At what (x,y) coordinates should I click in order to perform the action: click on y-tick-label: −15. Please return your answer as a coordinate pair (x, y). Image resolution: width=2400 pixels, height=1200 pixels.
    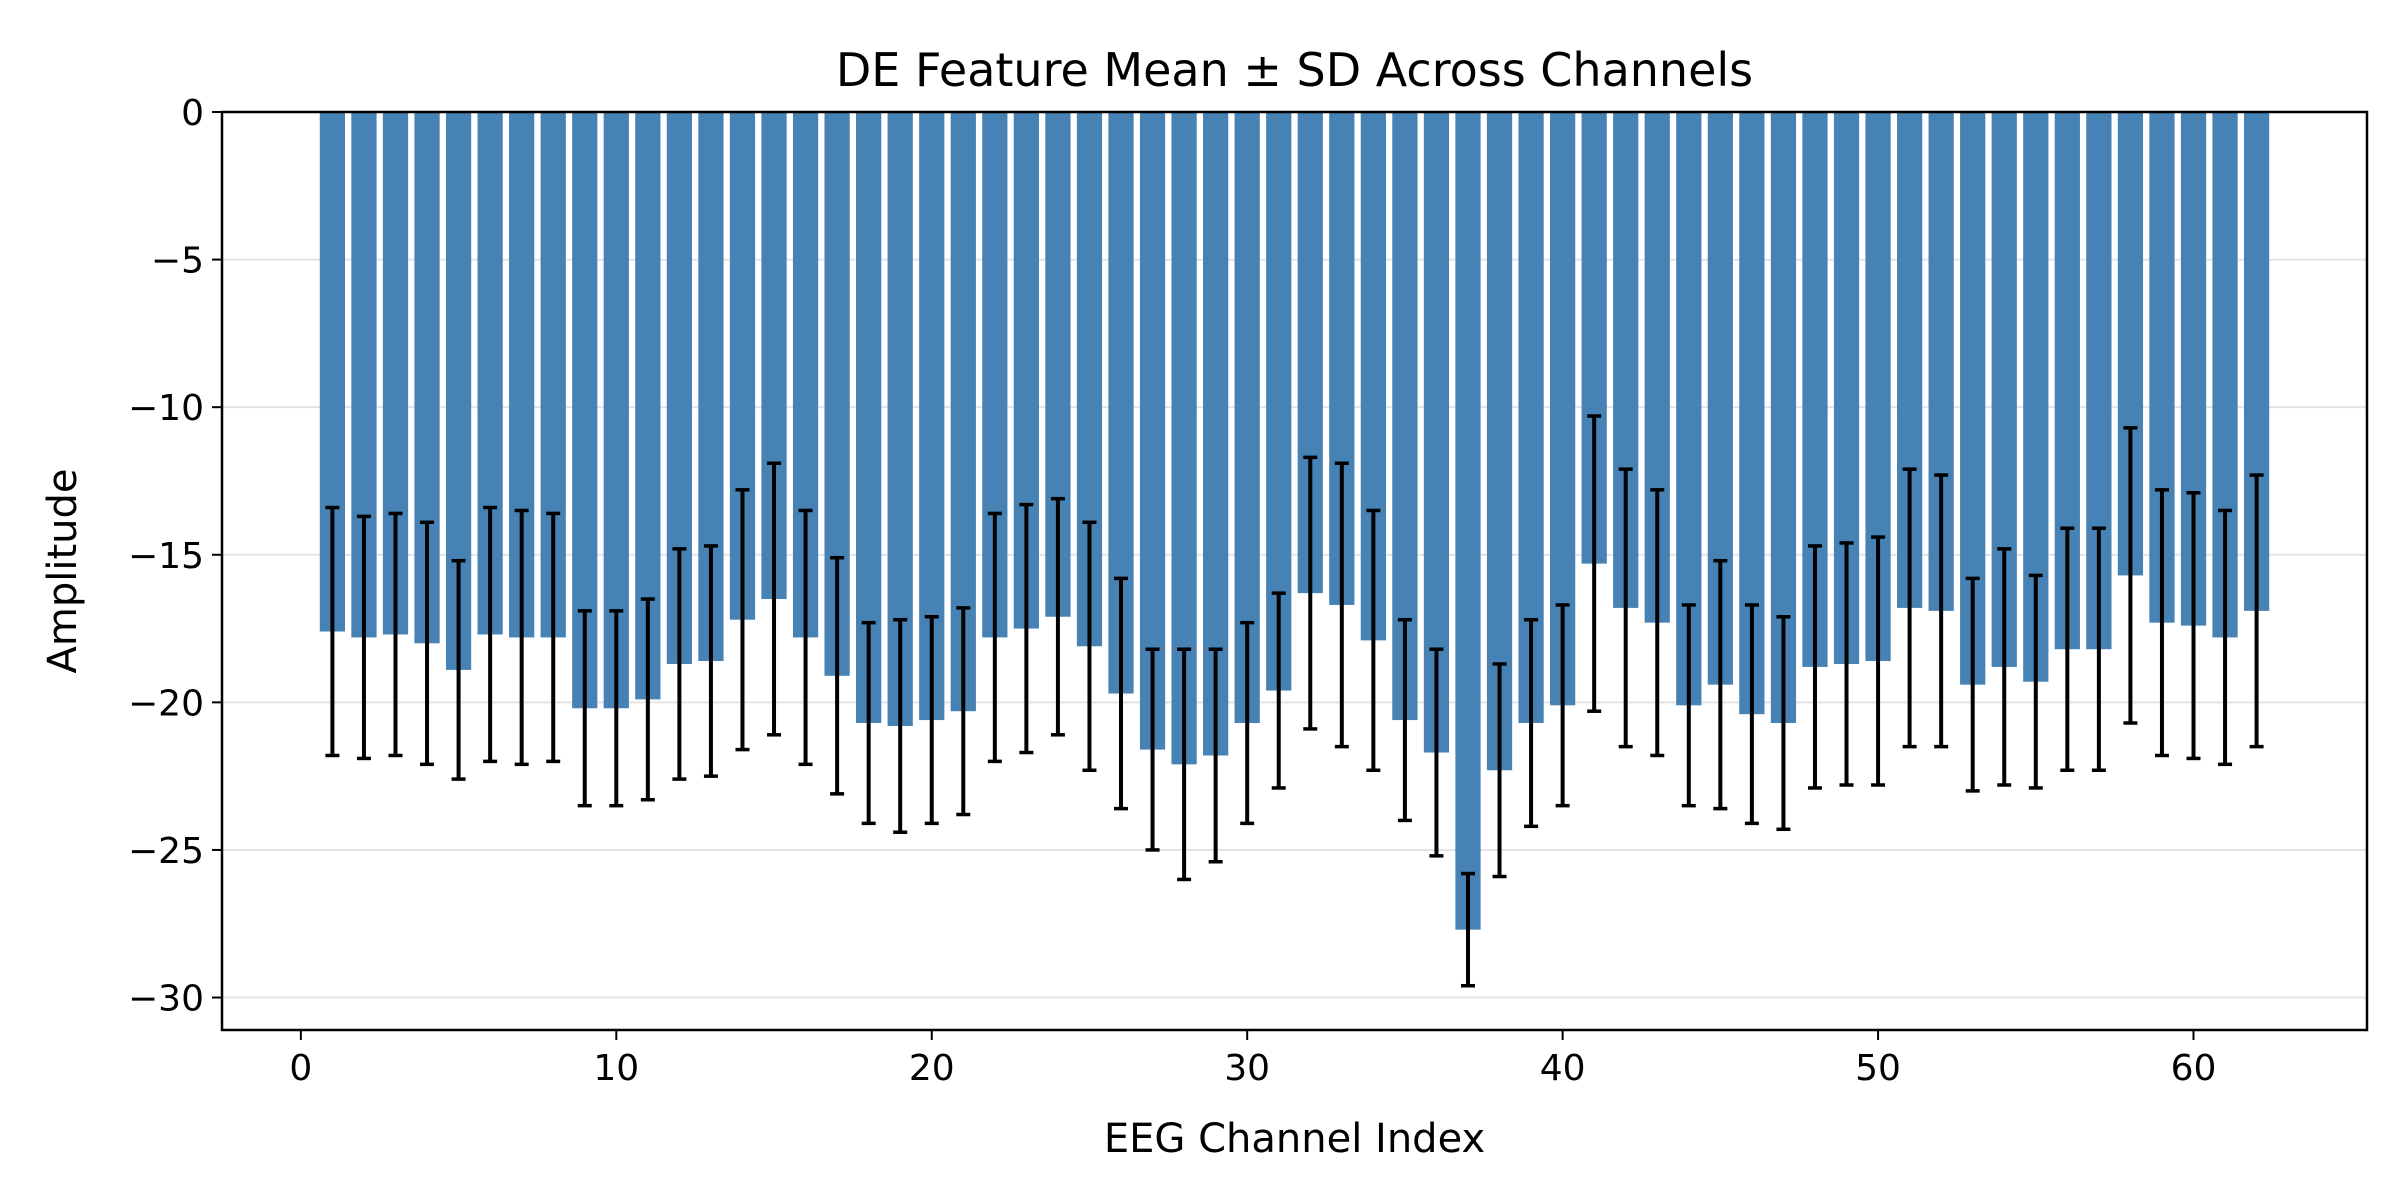
    Looking at the image, I should click on (166, 556).